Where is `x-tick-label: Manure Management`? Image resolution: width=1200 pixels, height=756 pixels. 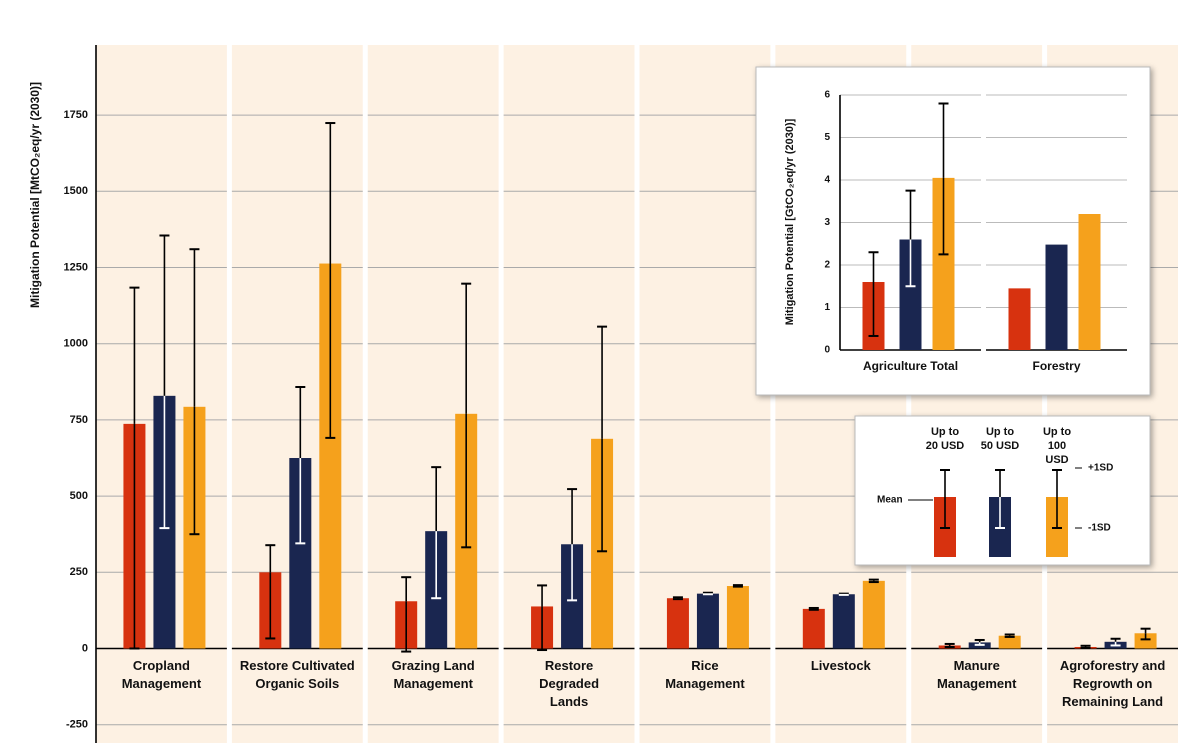 x-tick-label: Manure Management is located at coordinates (976, 674).